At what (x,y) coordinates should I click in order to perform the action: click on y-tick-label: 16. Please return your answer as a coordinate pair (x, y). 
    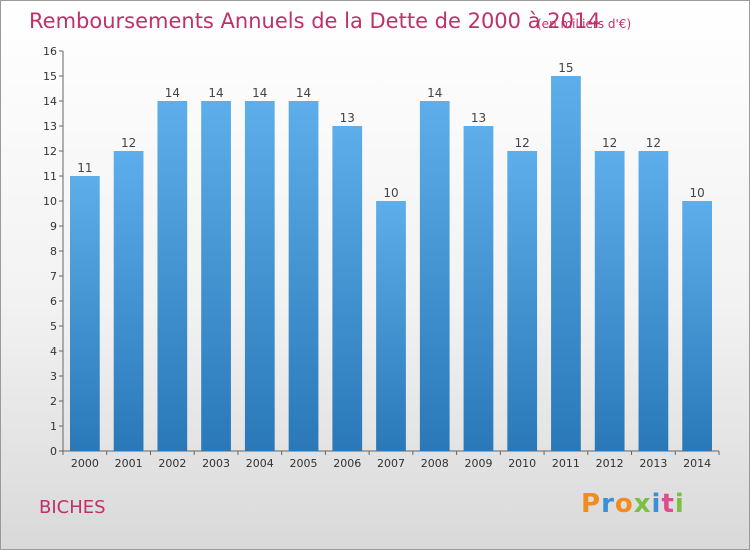
    Looking at the image, I should click on (50, 51).